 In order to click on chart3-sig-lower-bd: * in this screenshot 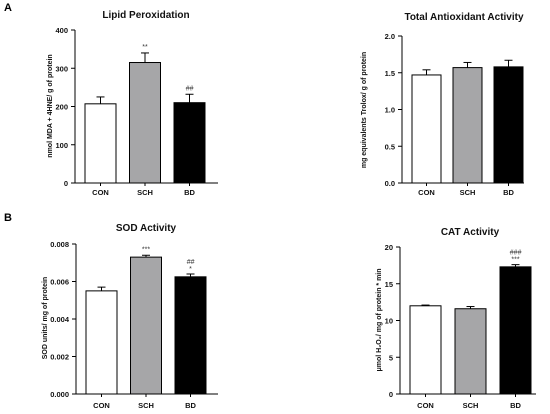, I will do `click(190, 269)`.